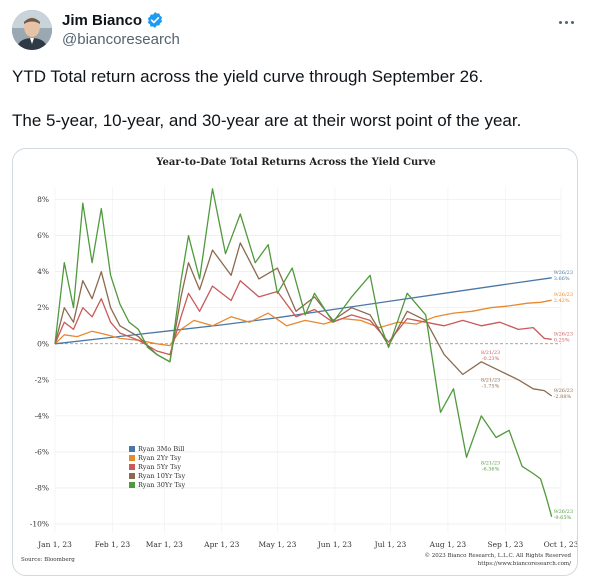 Image resolution: width=593 pixels, height=583 pixels. What do you see at coordinates (161, 449) in the screenshot?
I see `legend-label: Ryan 3Mo Bill` at bounding box center [161, 449].